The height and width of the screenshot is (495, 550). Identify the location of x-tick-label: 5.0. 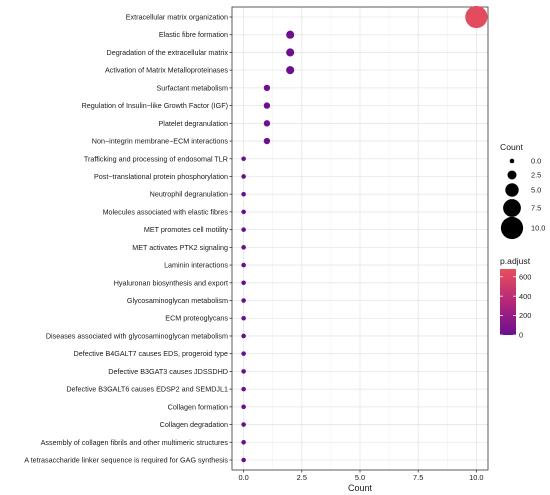
(360, 477).